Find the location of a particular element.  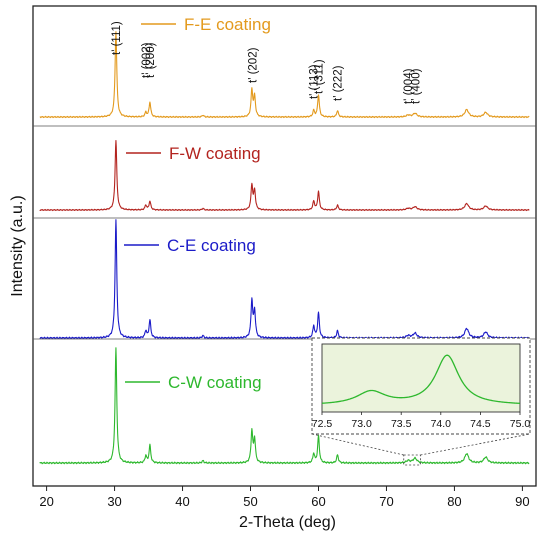

inset-x-tick-label: 74.5 is located at coordinates (480, 424).